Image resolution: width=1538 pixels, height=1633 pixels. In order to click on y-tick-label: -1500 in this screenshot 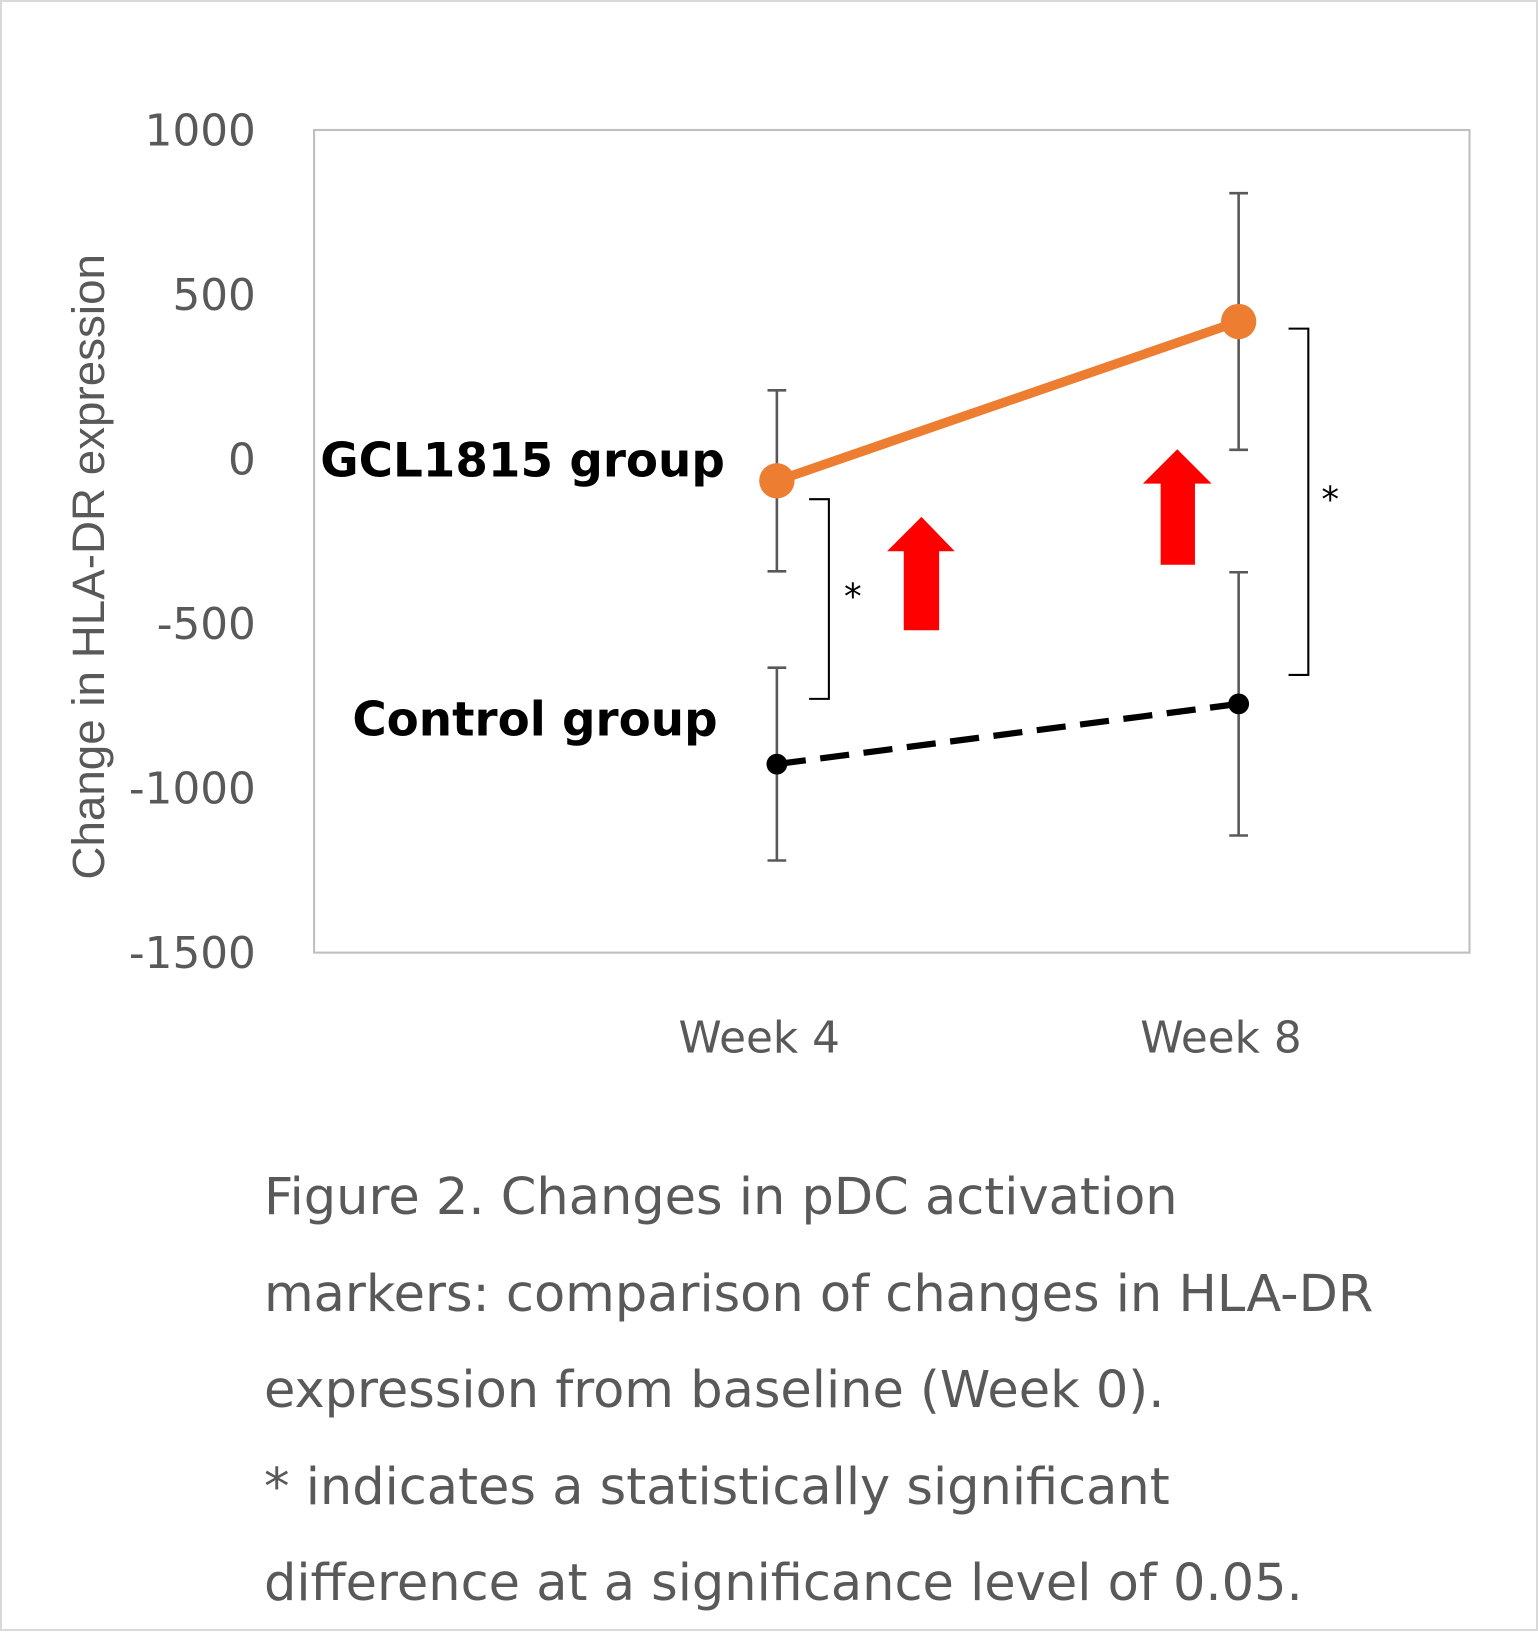, I will do `click(192, 953)`.